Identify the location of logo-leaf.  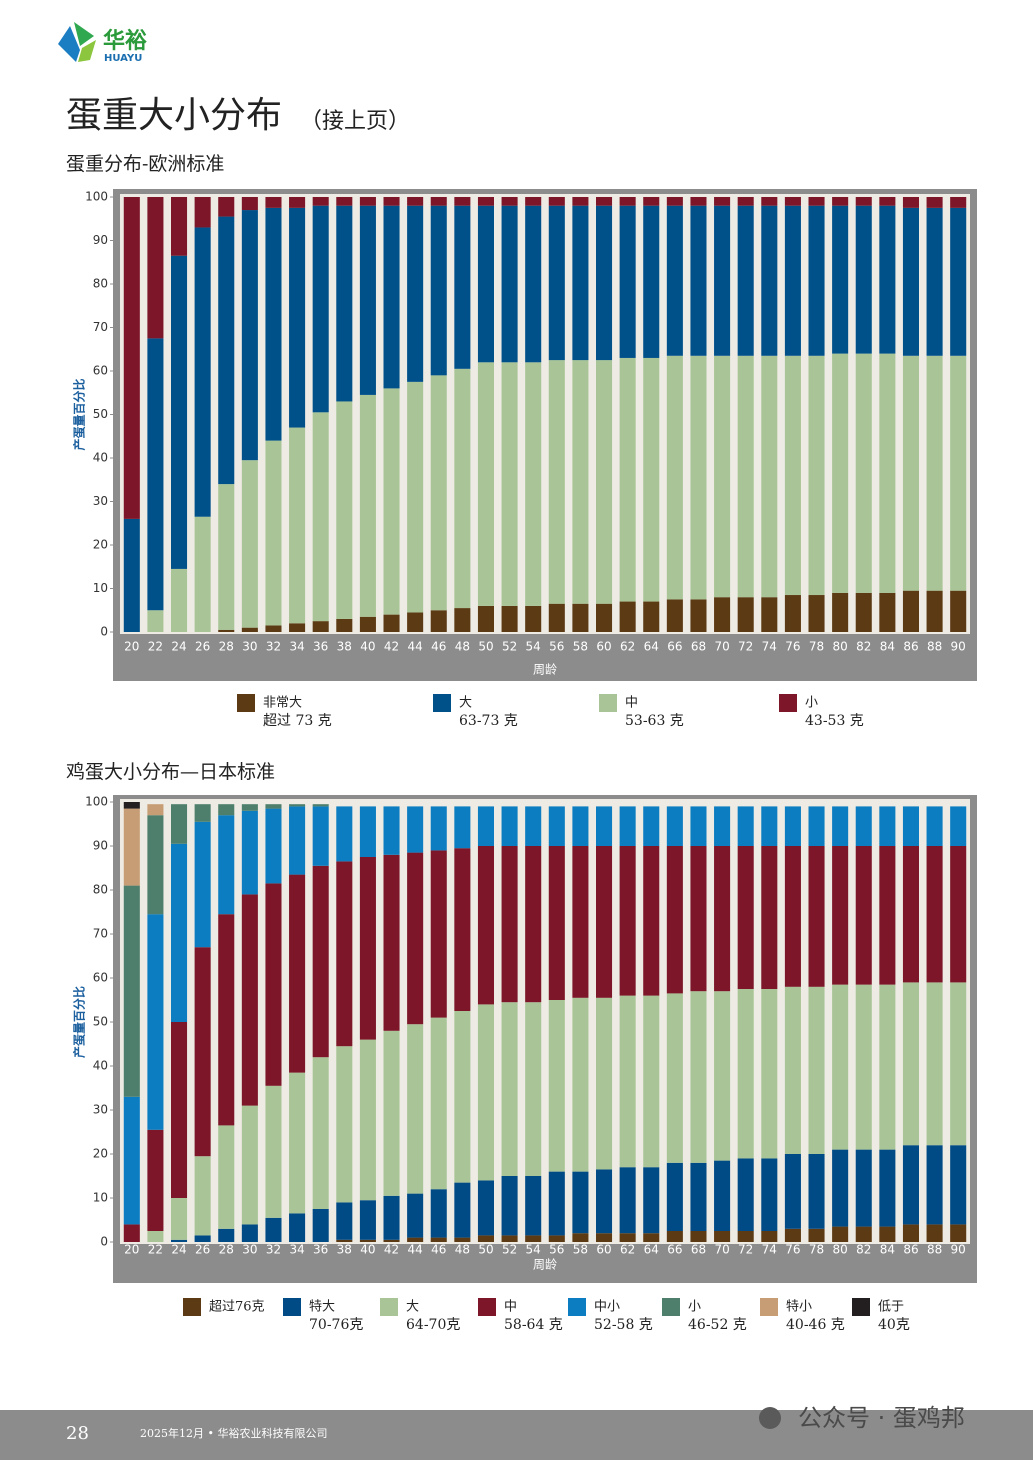
(87, 51).